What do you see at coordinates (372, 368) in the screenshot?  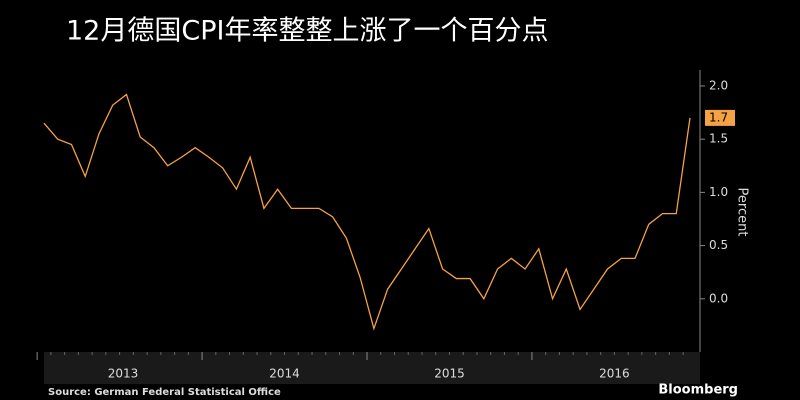 I see `x-axis-band` at bounding box center [372, 368].